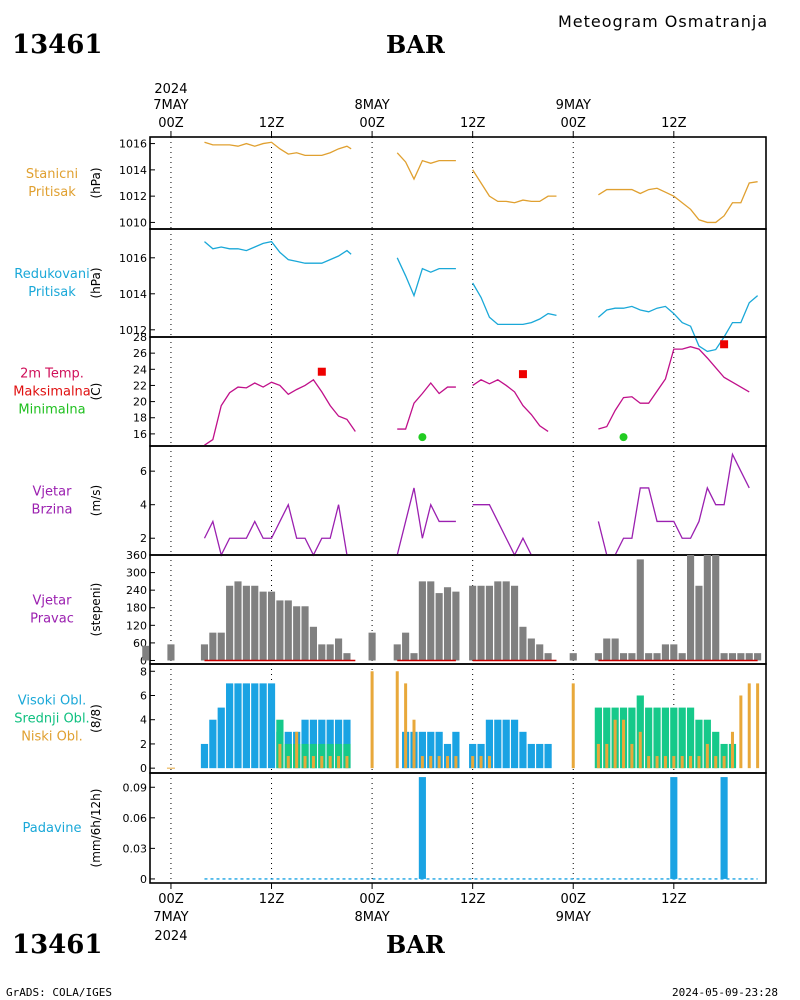  I want to click on y-tick-label: 0.09, so click(135, 787).